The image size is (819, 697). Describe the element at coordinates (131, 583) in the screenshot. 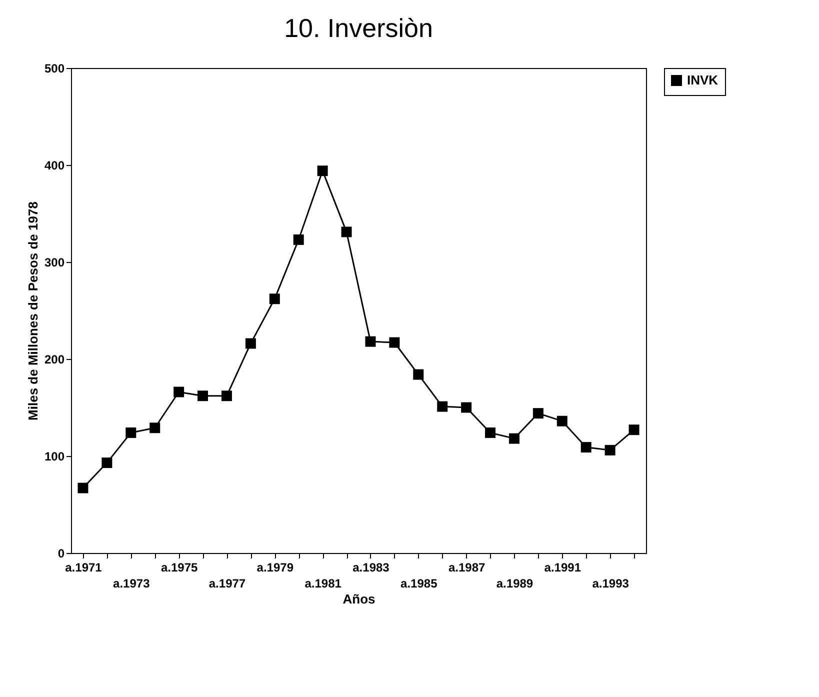

I see `x-tick-label: a.1973` at that location.